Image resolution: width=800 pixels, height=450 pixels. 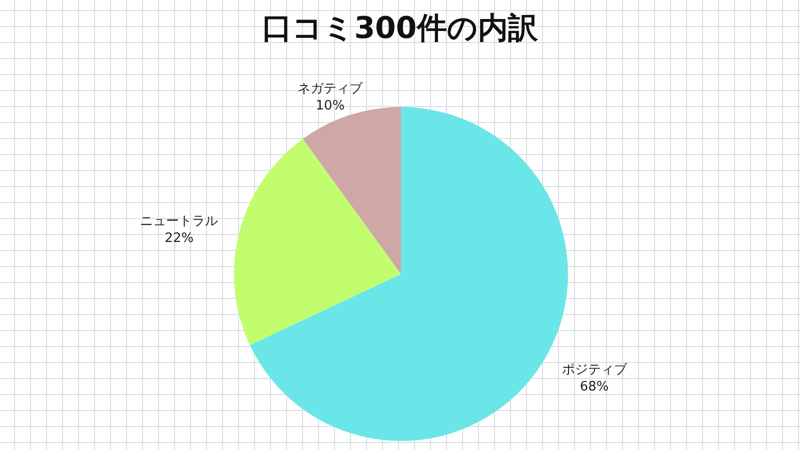 I want to click on data-label: 68%, so click(x=594, y=386).